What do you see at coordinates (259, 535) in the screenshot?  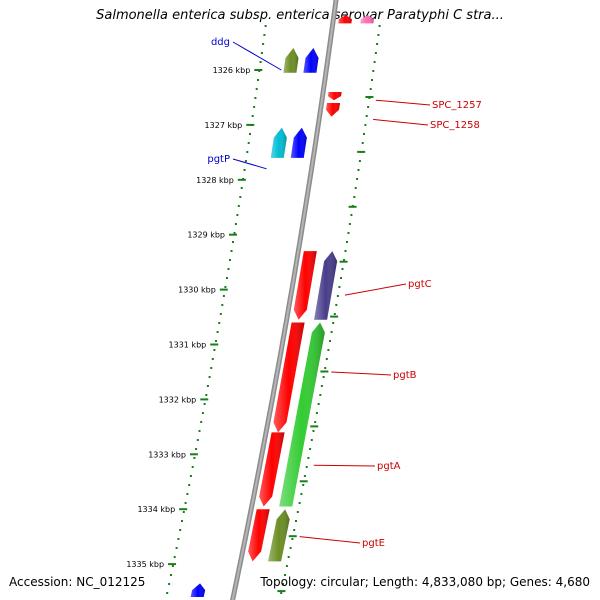 I see `gene-pgte-shading` at bounding box center [259, 535].